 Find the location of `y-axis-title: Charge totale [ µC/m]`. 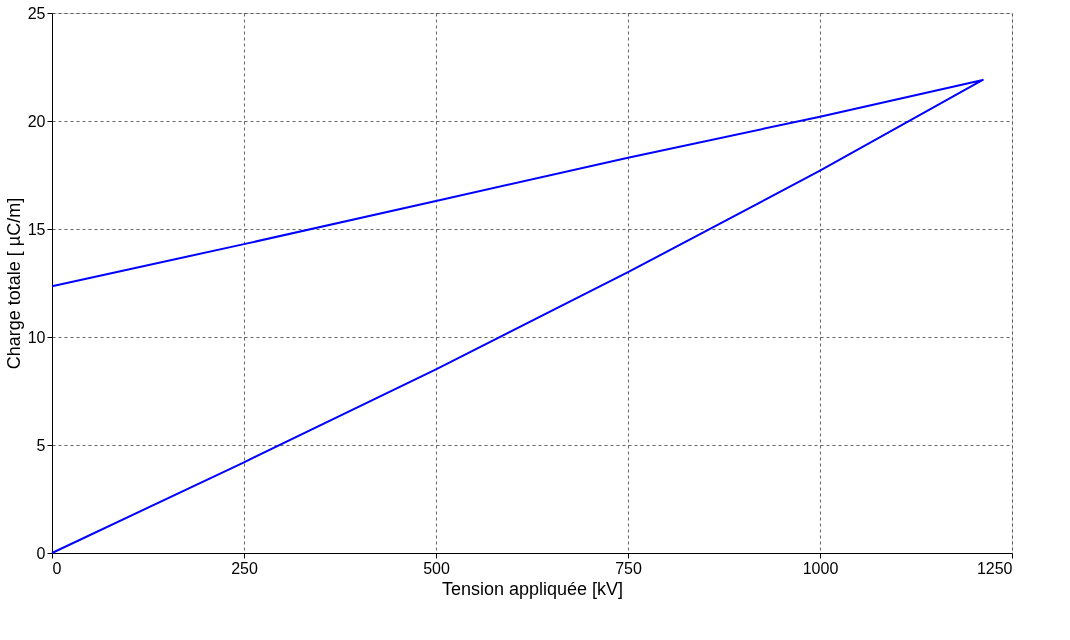

y-axis-title: Charge totale [ µC/m] is located at coordinates (13, 283).